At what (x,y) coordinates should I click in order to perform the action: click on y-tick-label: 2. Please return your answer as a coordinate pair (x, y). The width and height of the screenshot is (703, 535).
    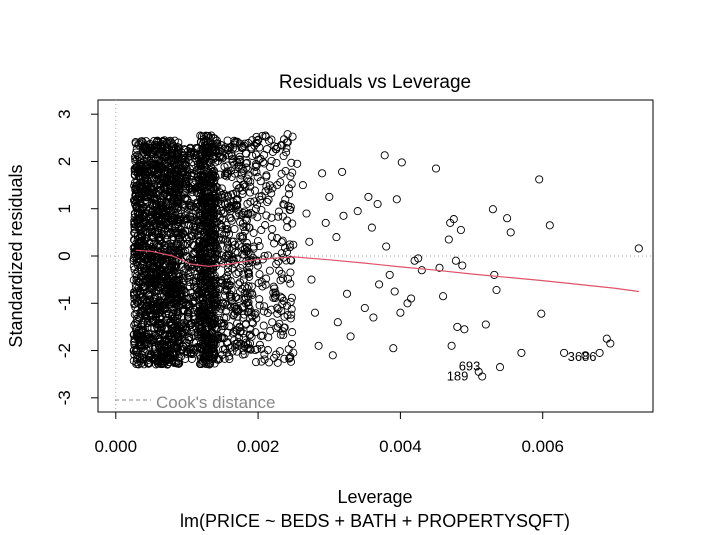
    Looking at the image, I should click on (64, 161).